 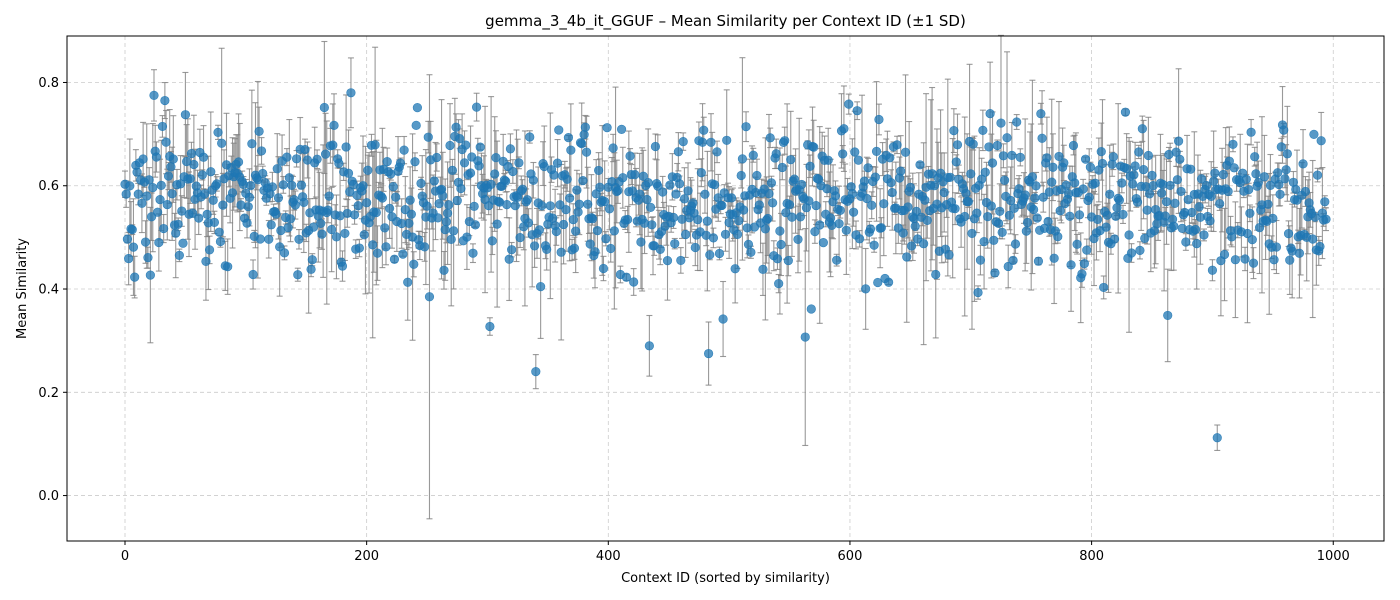 I want to click on x-tick-label: 1000, so click(x=1333, y=556).